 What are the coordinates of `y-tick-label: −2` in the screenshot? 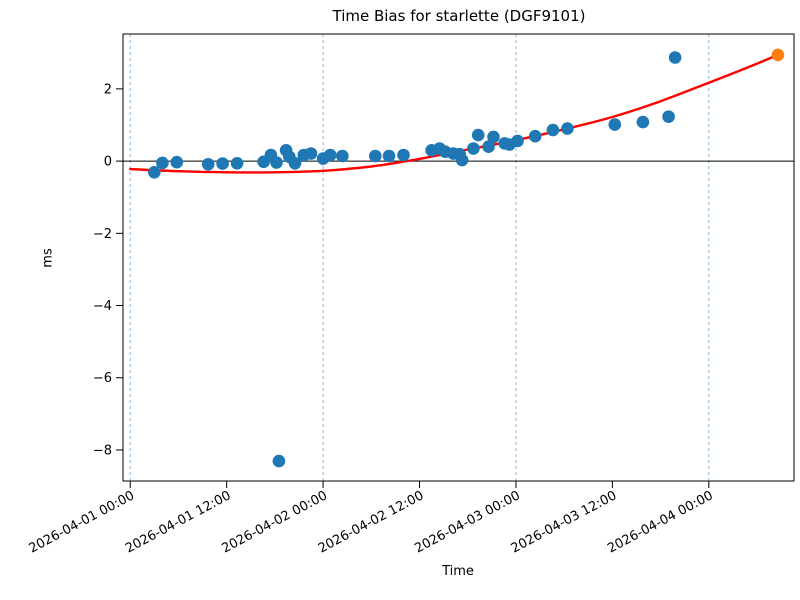 It's located at (102, 234).